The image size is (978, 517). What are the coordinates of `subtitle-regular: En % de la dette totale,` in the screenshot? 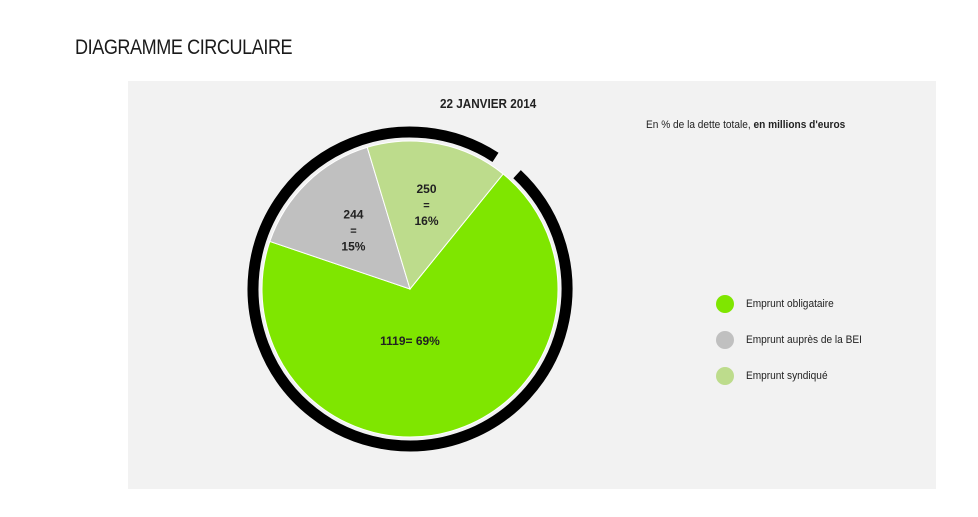 It's located at (700, 125).